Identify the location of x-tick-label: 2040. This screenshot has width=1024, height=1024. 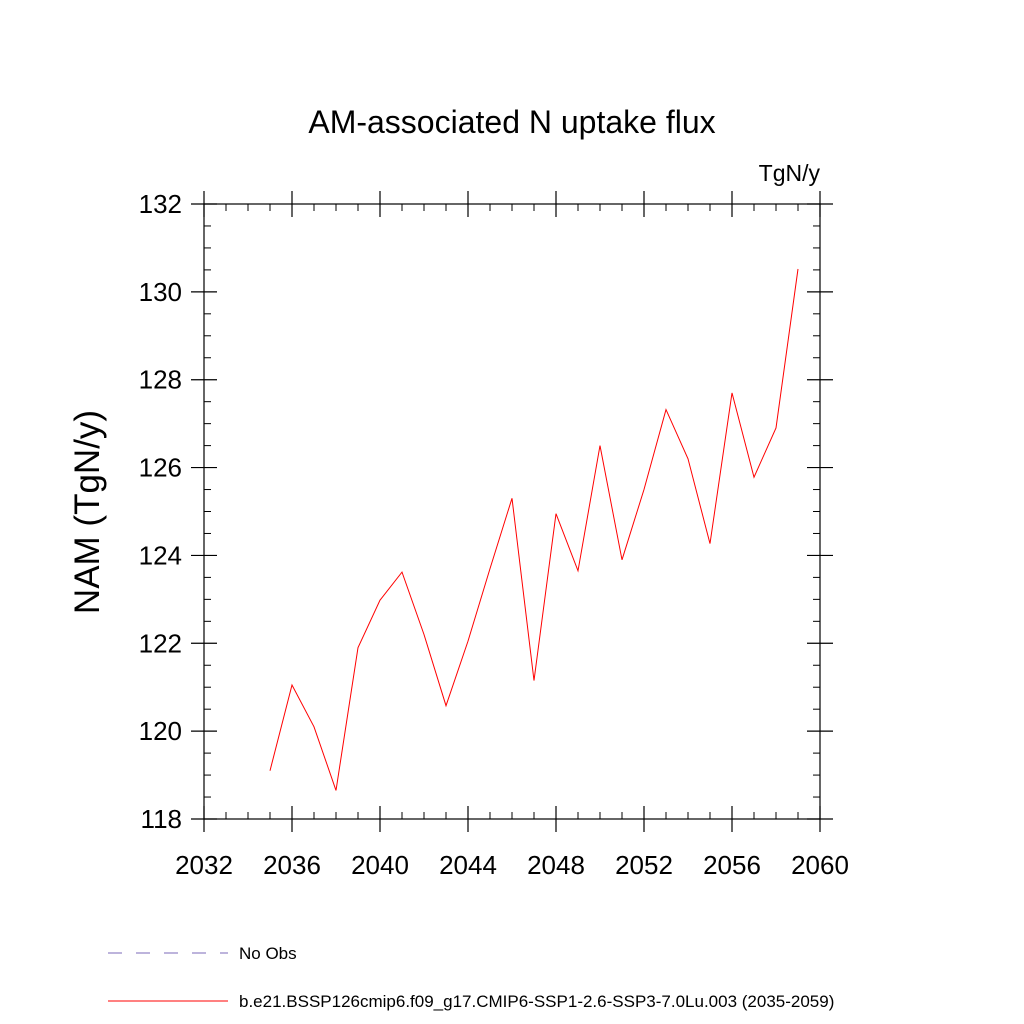
(380, 865).